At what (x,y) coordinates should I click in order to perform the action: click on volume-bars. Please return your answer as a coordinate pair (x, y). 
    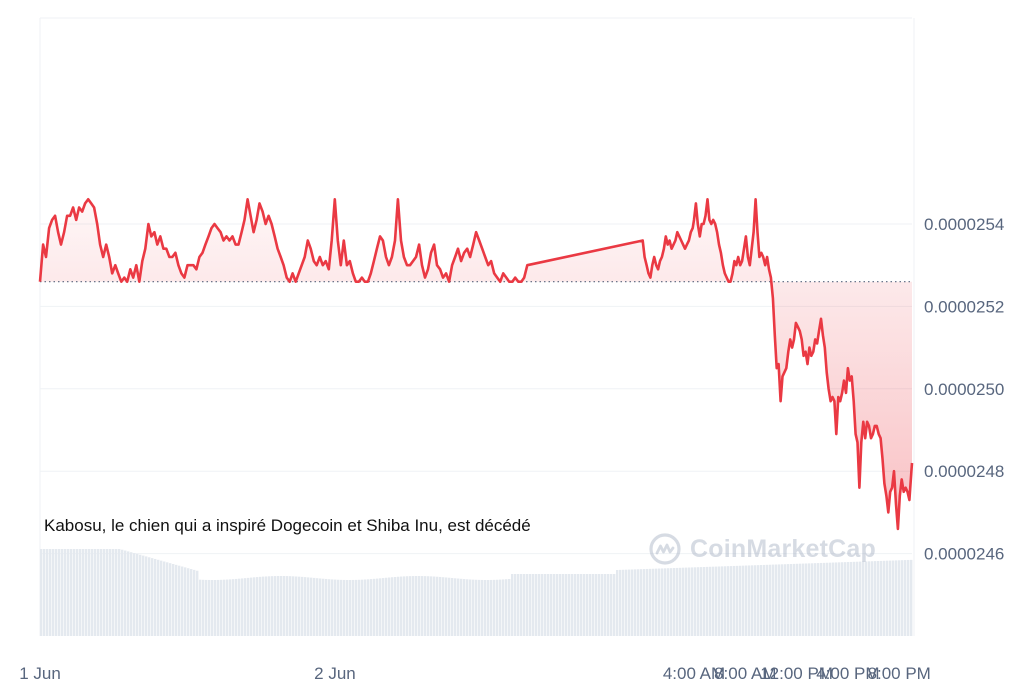
    Looking at the image, I should click on (476, 592).